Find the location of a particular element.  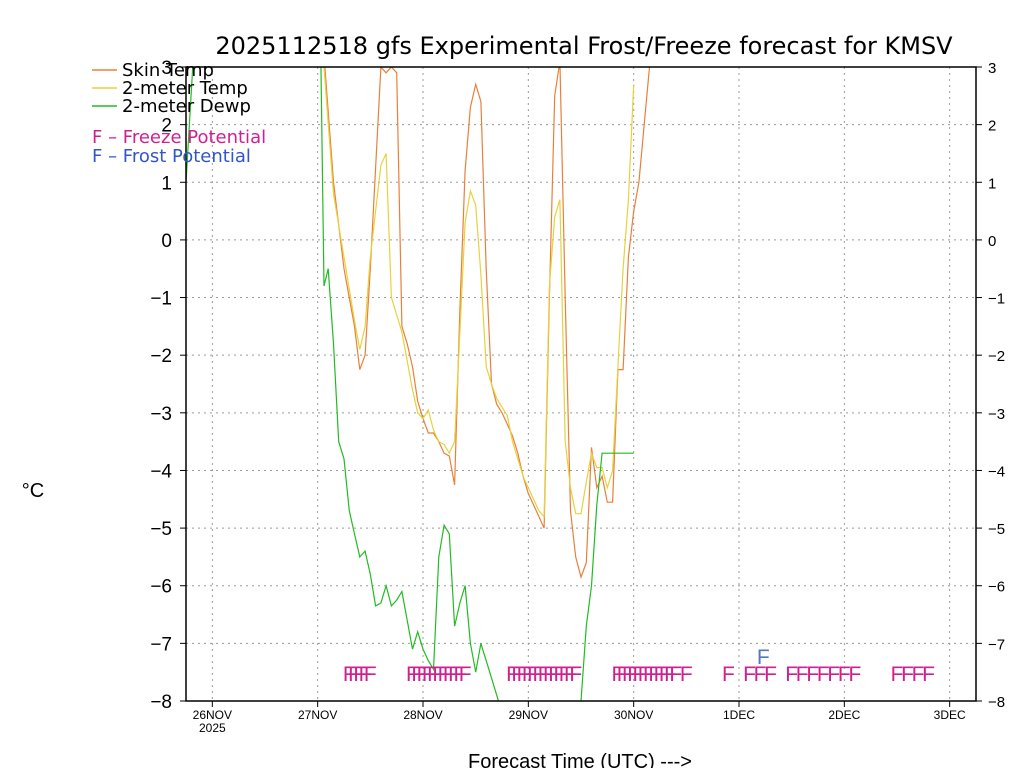

x-tick-label: 29NOV is located at coordinates (528, 715).